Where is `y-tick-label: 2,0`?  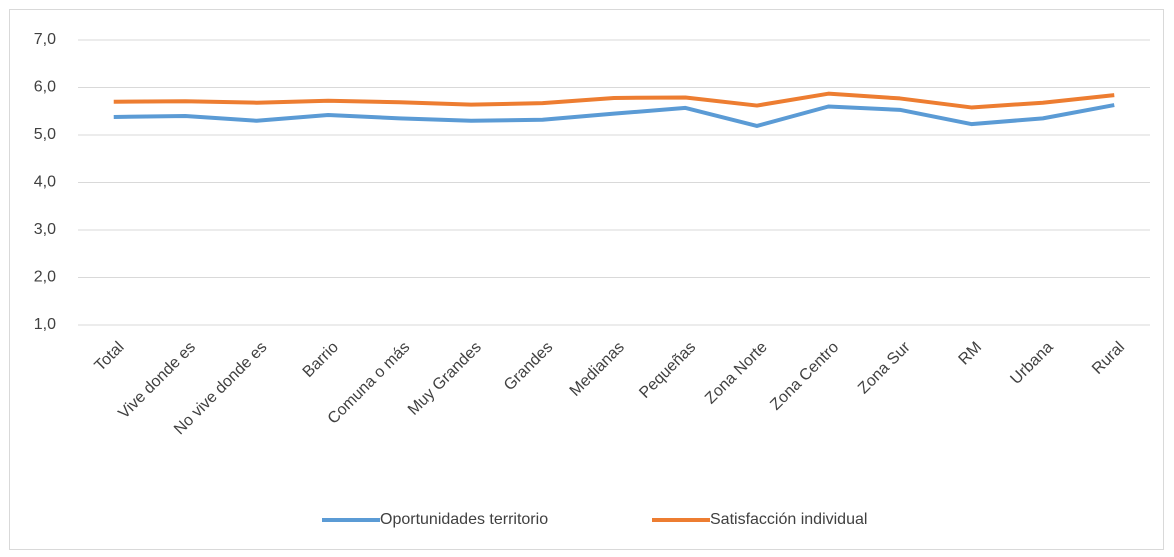 y-tick-label: 2,0 is located at coordinates (45, 277).